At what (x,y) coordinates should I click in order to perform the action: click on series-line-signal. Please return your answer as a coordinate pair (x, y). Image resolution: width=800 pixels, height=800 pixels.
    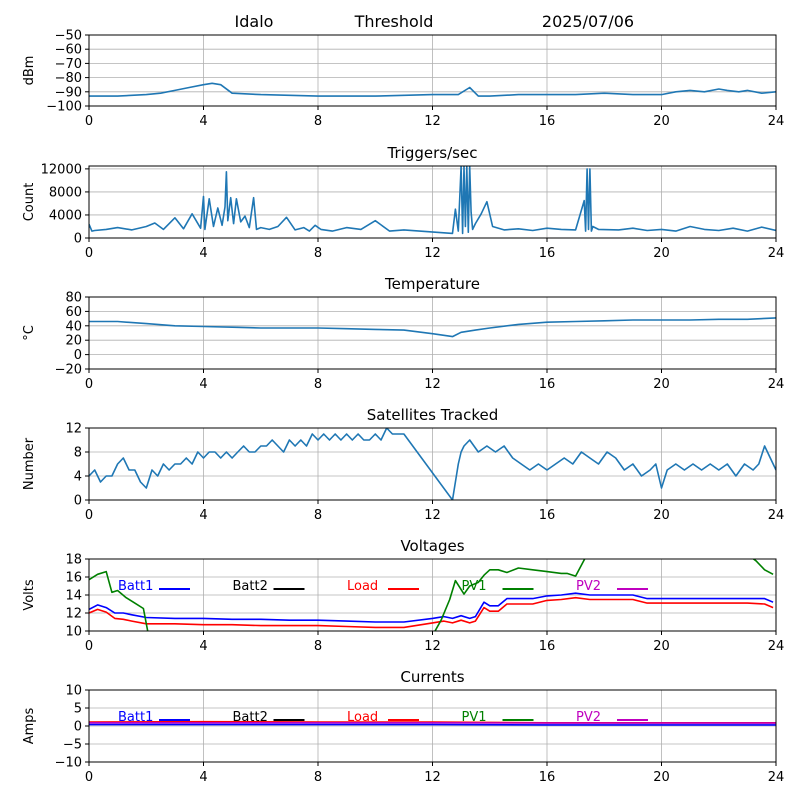
    Looking at the image, I should click on (432, 89).